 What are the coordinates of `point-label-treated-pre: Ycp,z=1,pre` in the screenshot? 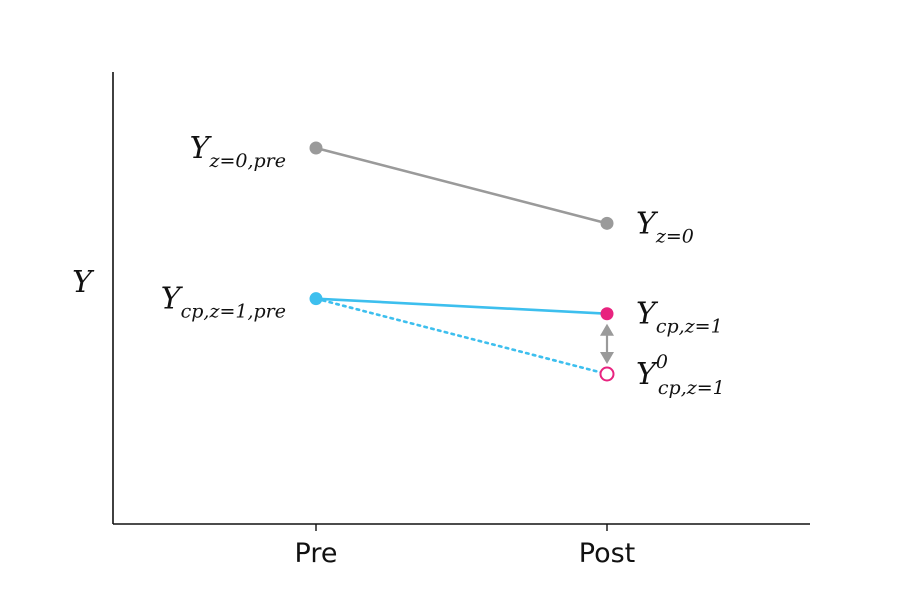 It's located at (223, 302).